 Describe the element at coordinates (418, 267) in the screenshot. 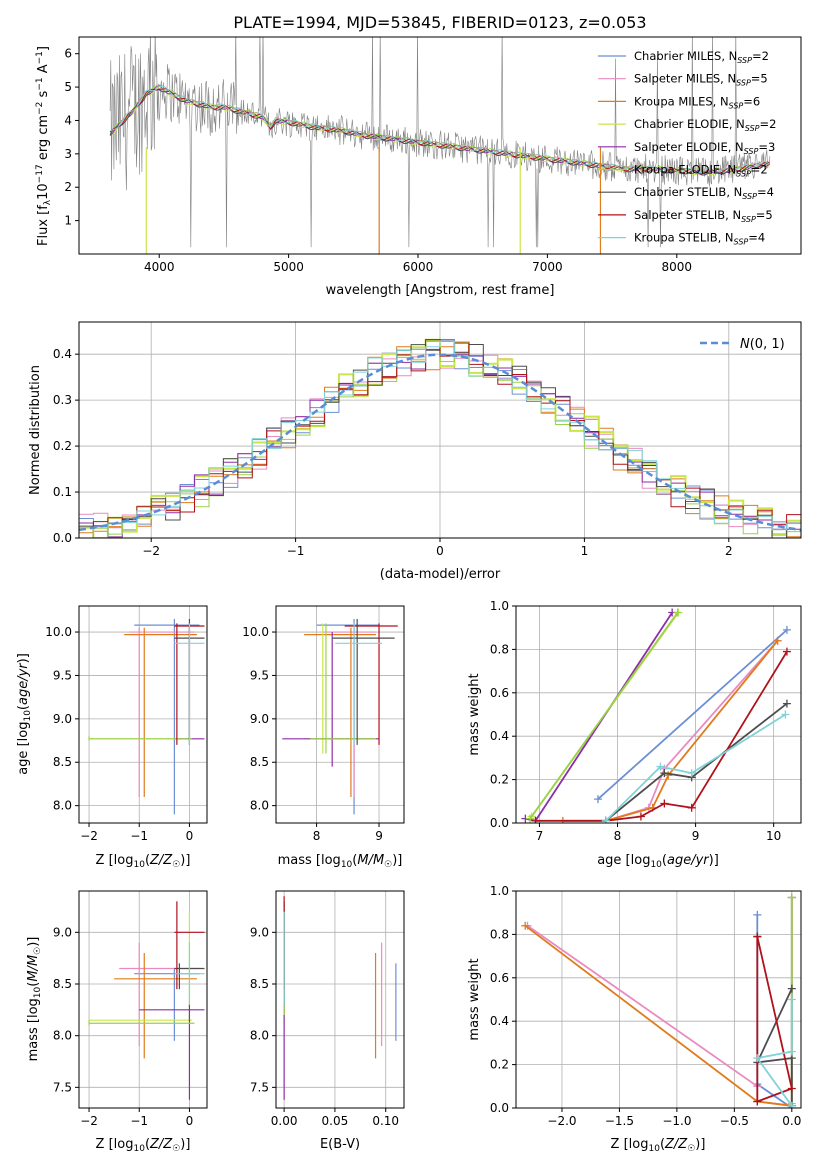

I see `x-tick-label: 6000` at that location.